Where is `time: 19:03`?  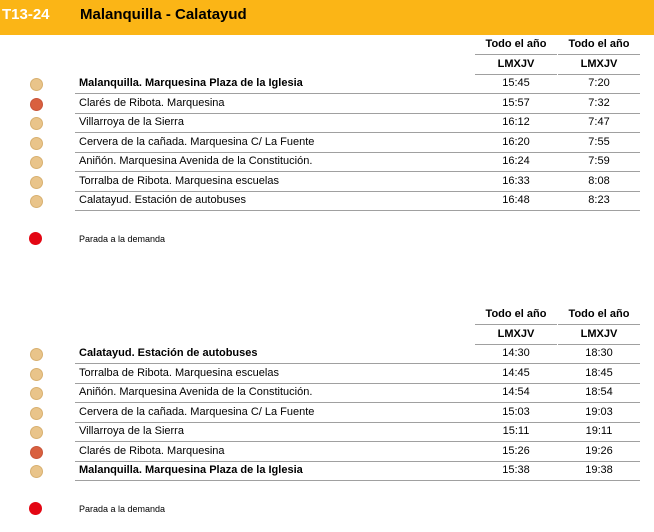 time: 19:03 is located at coordinates (599, 411).